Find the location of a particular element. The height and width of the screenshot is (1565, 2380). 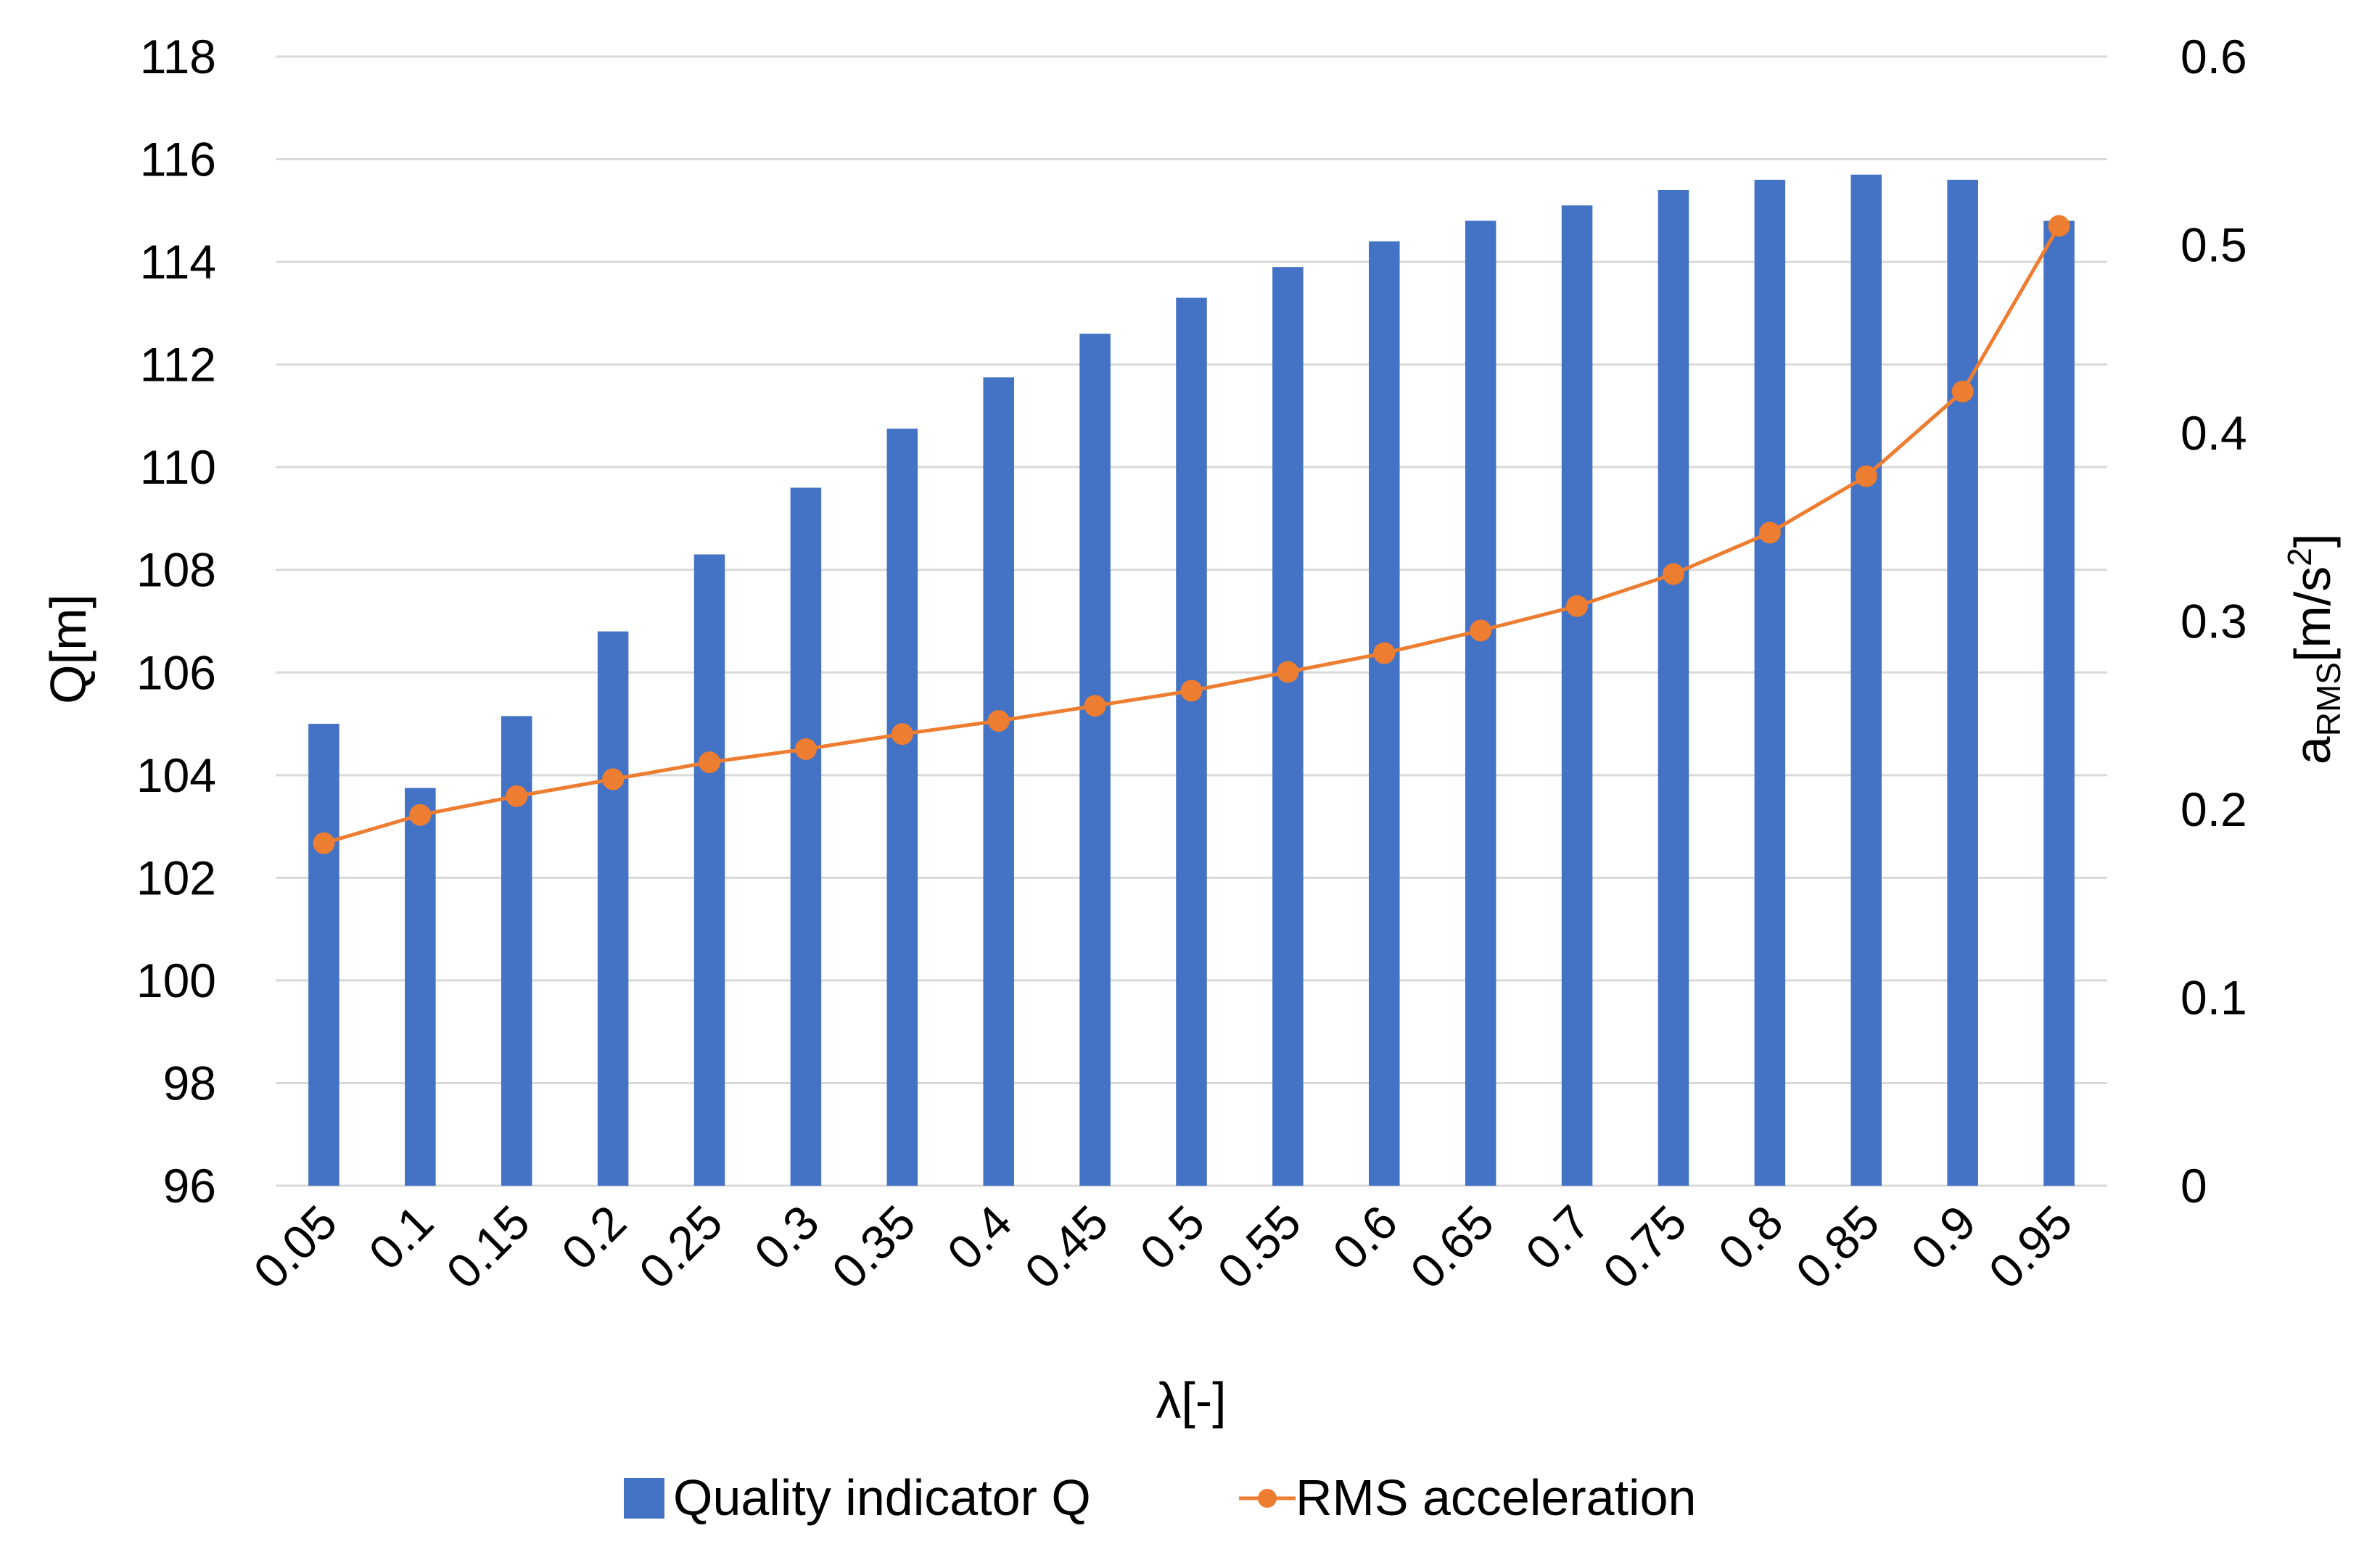

y2-tick-label: 0.4 is located at coordinates (2214, 433).